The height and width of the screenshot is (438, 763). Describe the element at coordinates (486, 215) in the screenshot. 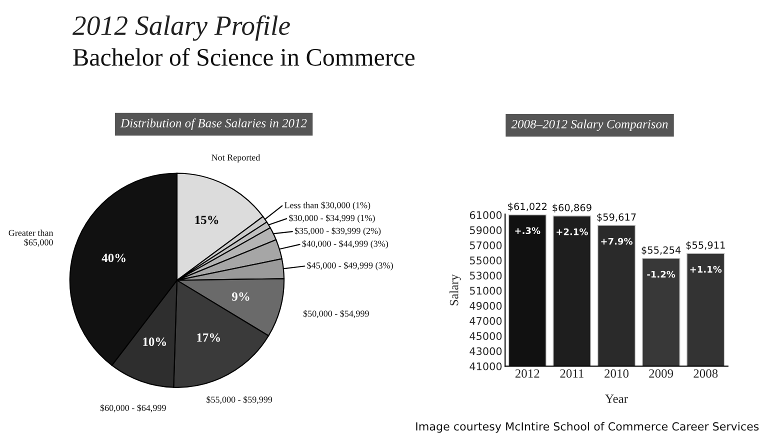

I see `y-tick-label: 61000` at that location.